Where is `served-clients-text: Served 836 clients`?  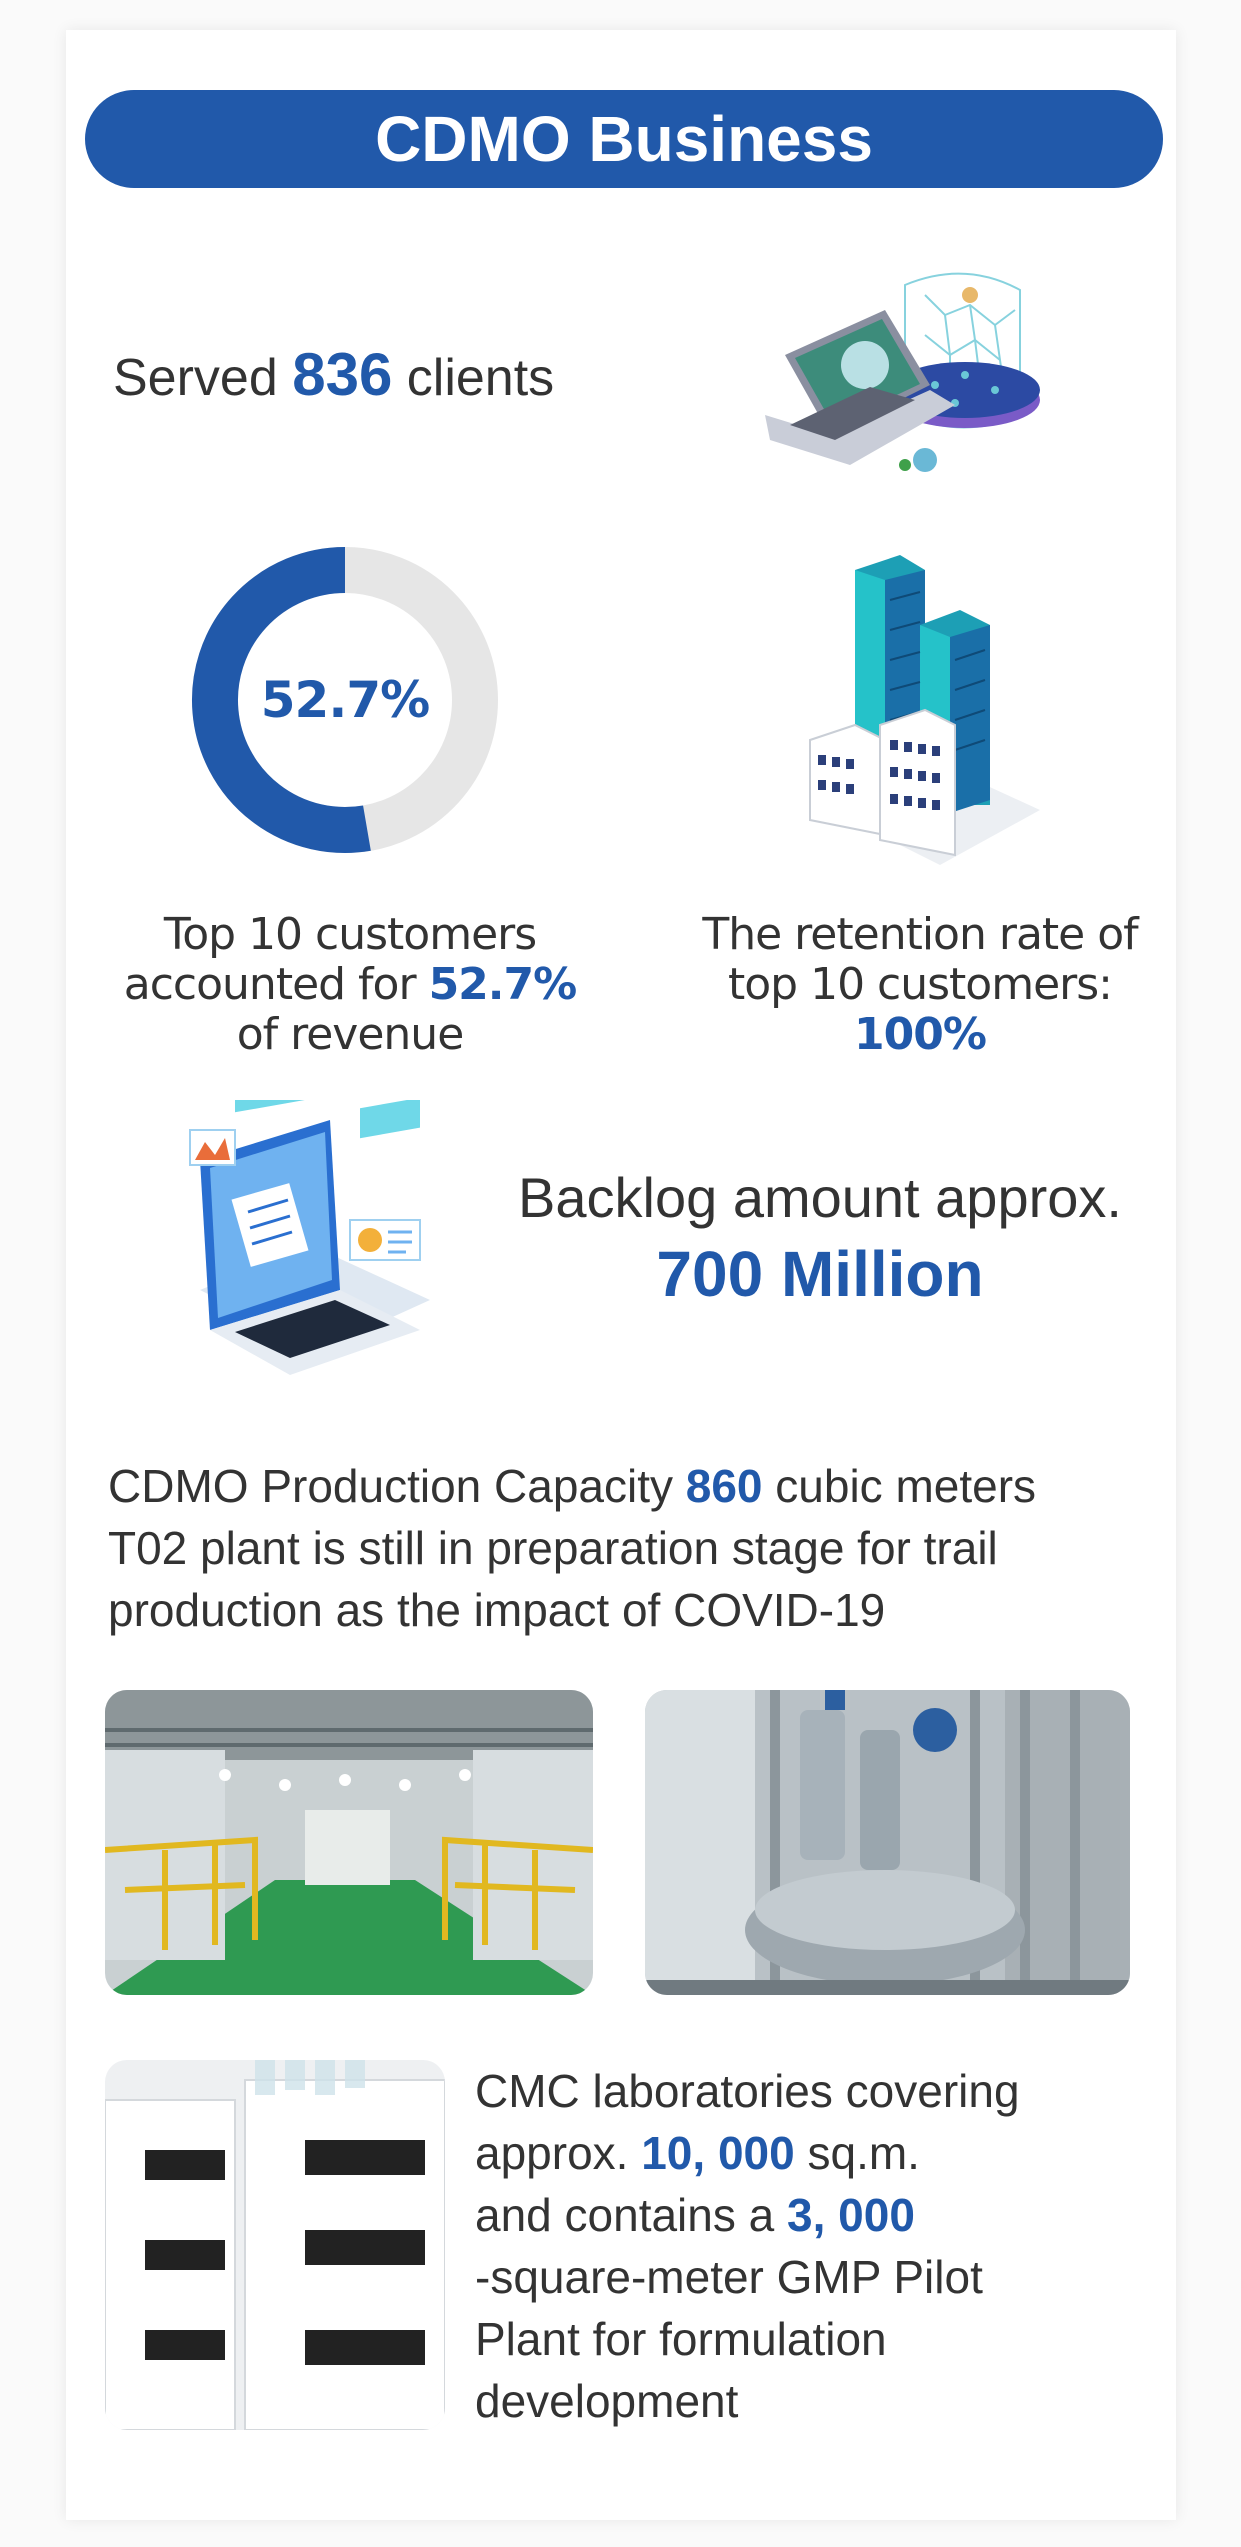
served-clients-text: Served 836 clients is located at coordinates (333, 376).